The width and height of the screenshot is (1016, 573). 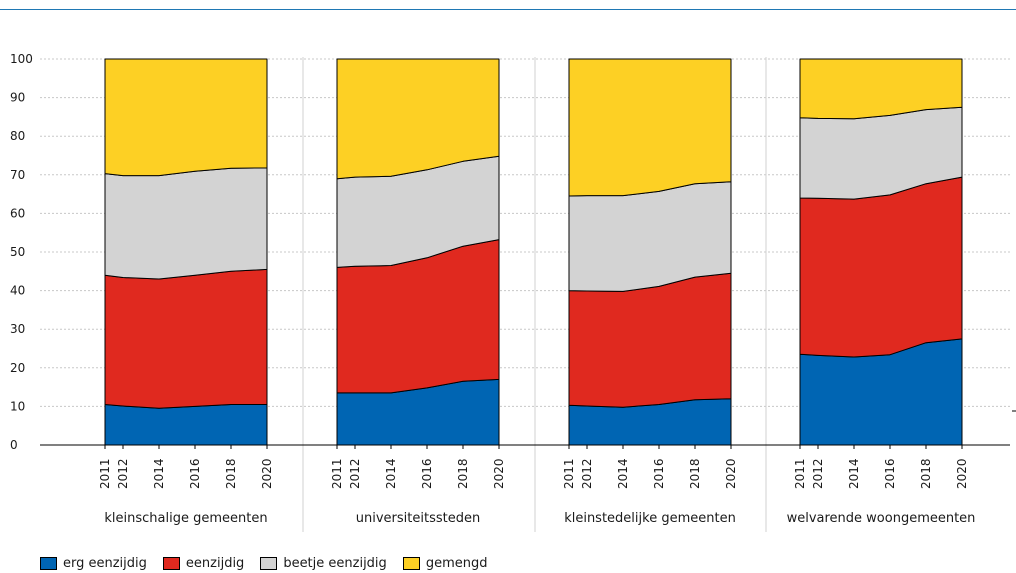 I want to click on x-tick-label-kleinstedelijke-gemeenten-2018: 2018, so click(x=695, y=473).